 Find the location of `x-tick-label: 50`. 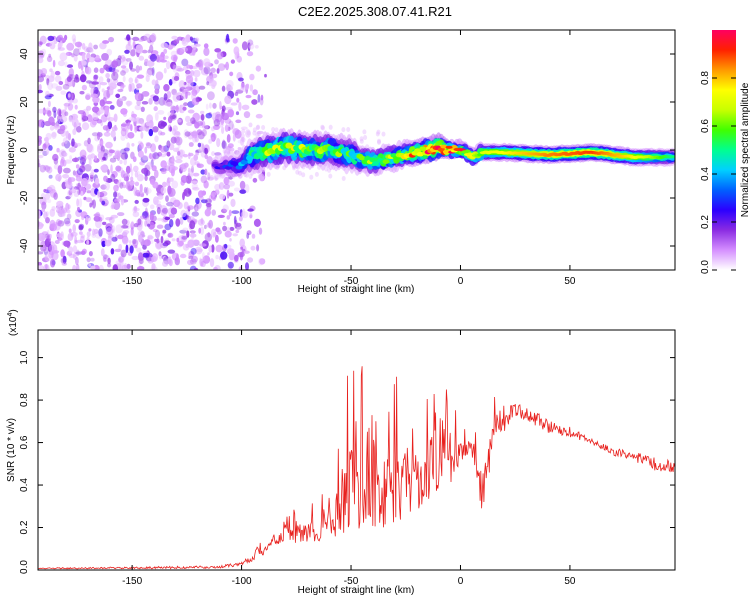

x-tick-label: 50 is located at coordinates (570, 581).